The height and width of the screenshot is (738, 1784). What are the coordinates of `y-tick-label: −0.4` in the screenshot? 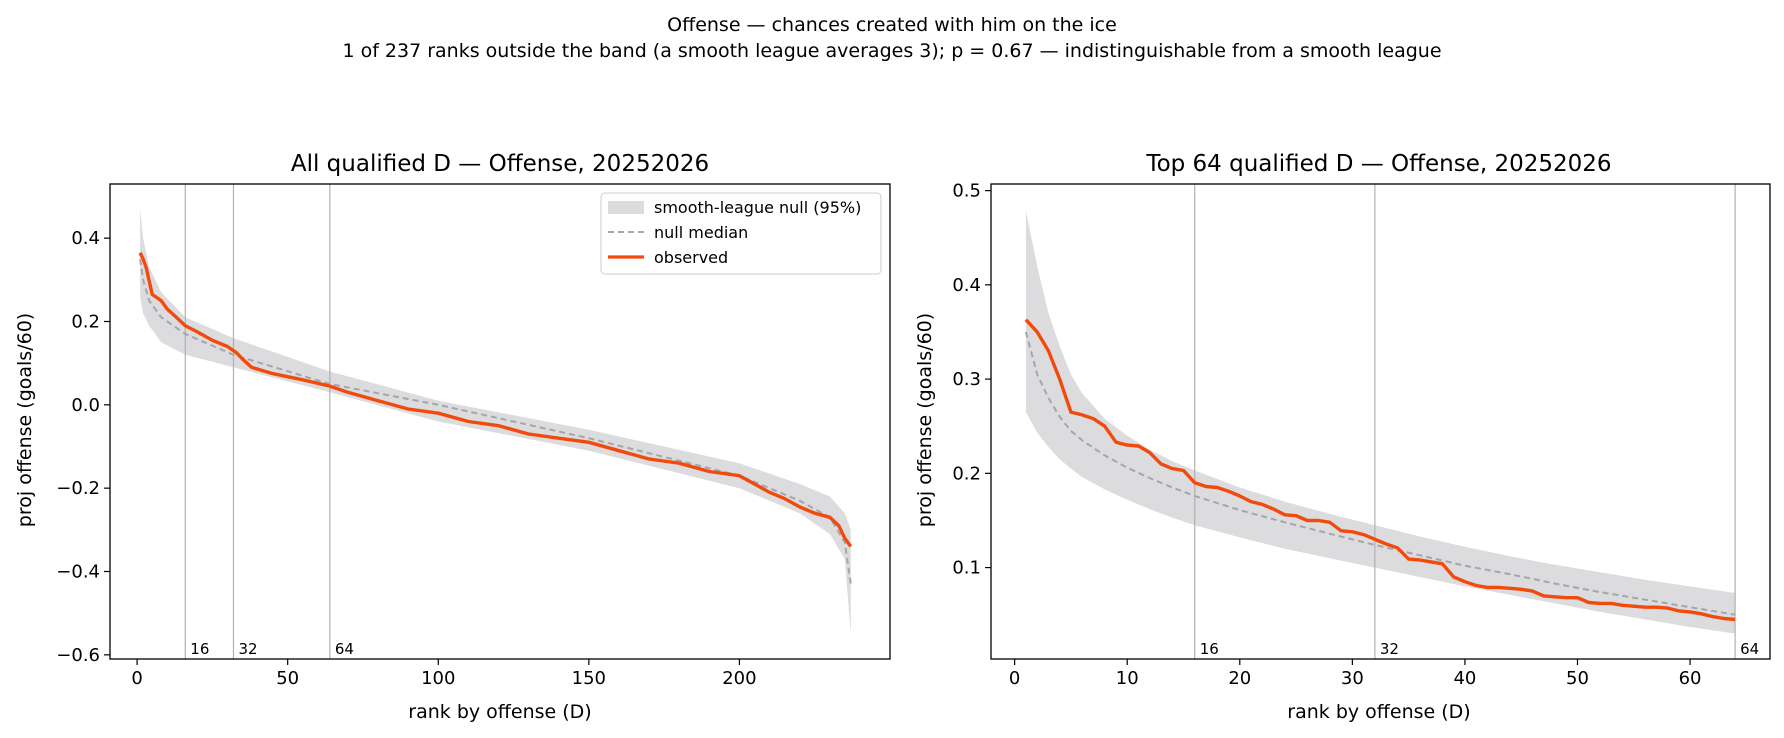 It's located at (78, 572).